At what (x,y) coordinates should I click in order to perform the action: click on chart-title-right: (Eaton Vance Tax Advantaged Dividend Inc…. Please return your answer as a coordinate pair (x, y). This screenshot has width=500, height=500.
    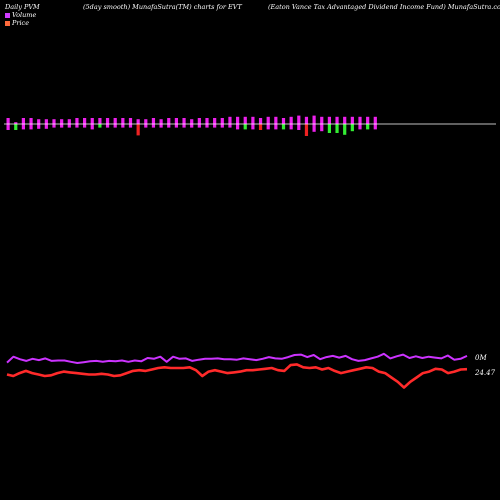
    Looking at the image, I should click on (384, 7).